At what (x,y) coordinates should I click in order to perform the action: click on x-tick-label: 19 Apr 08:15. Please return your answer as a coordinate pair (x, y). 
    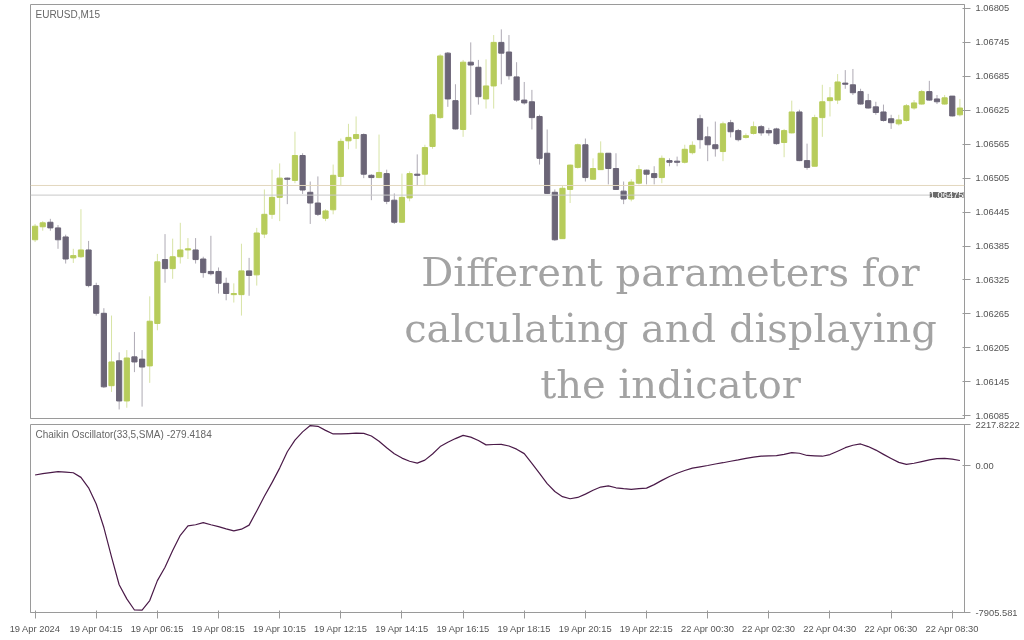
    Looking at the image, I should click on (218, 628).